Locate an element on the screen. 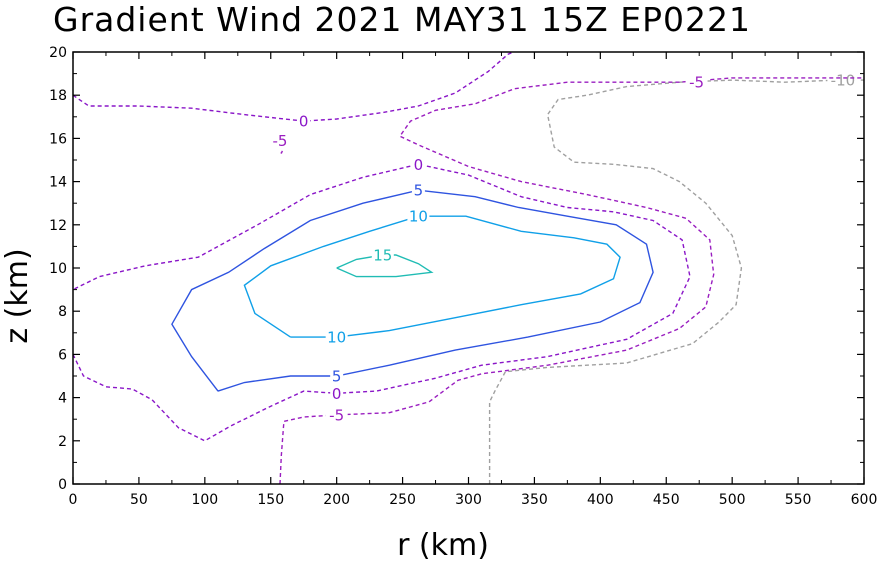  x-tick-label: 500 is located at coordinates (732, 500).